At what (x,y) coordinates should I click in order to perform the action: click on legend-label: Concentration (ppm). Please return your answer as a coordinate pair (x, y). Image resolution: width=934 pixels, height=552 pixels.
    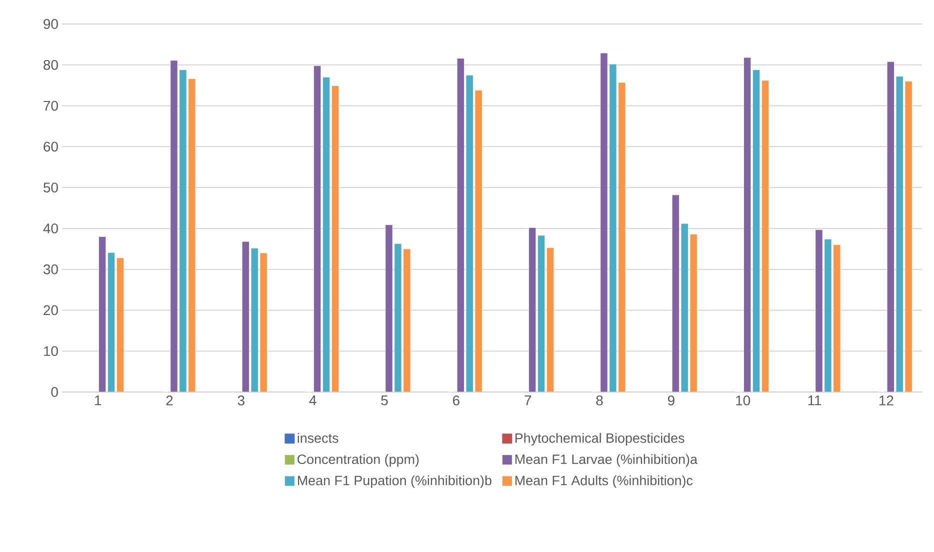
    Looking at the image, I should click on (358, 460).